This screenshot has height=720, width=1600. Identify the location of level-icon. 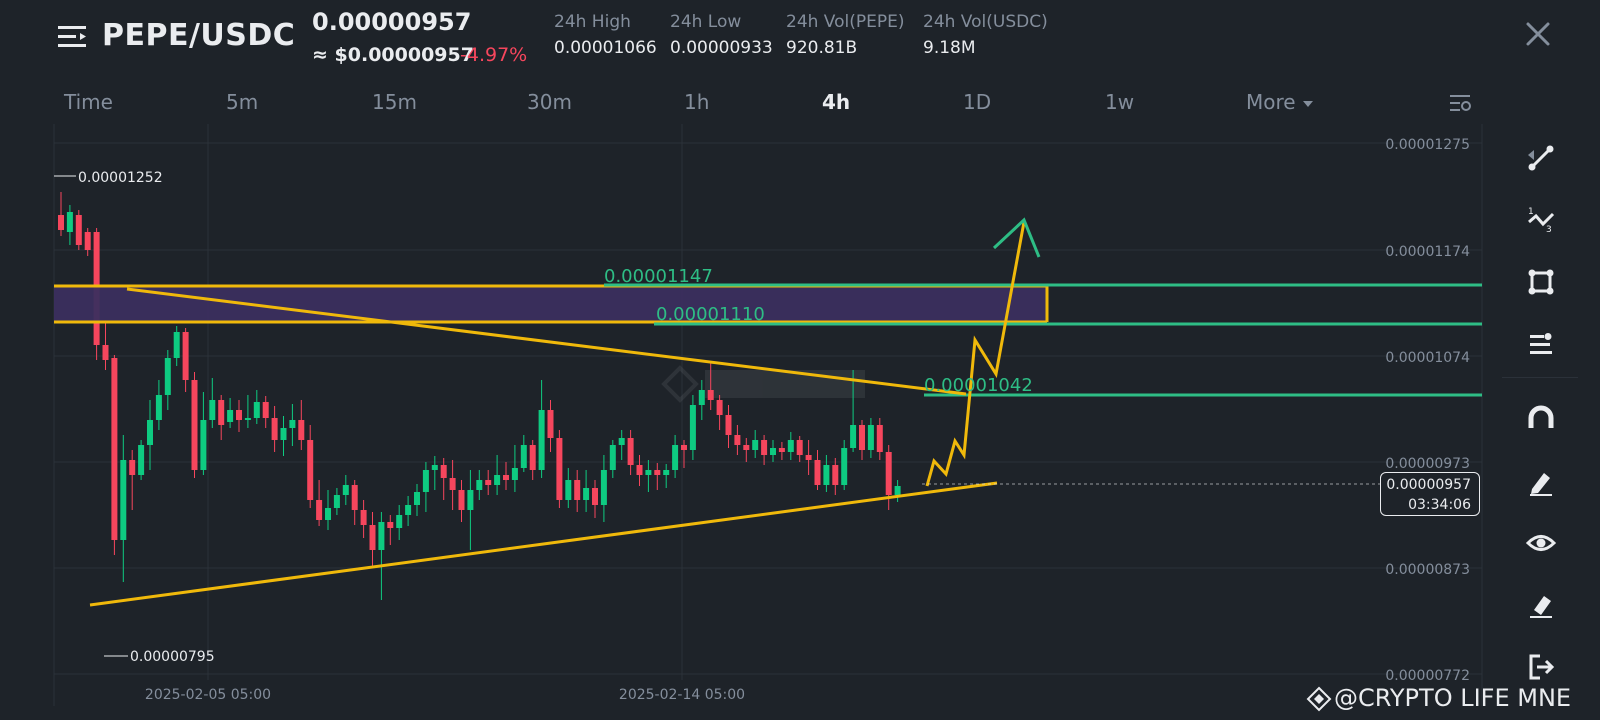
(1541, 344).